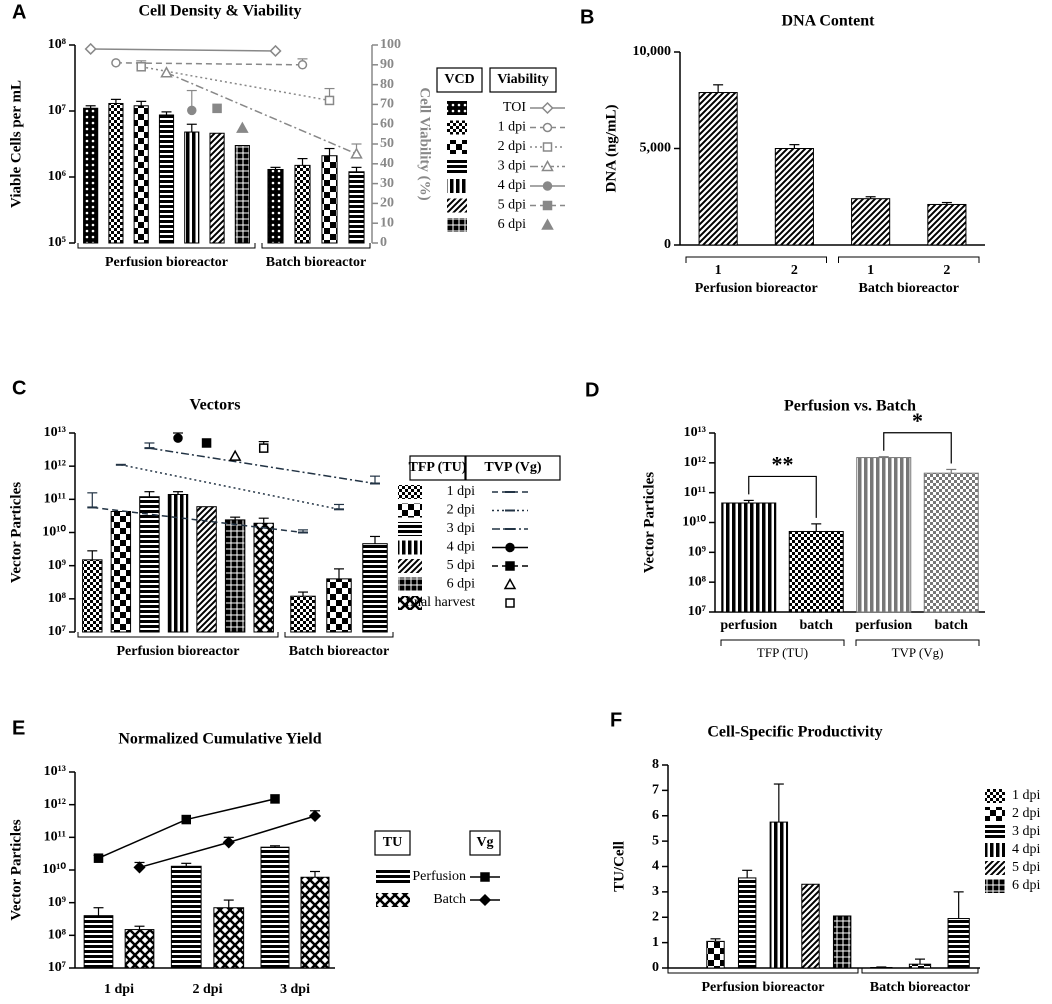 This screenshot has height=1004, width=1052. What do you see at coordinates (295, 989) in the screenshot?
I see `x-tick-label: 3 dpi` at bounding box center [295, 989].